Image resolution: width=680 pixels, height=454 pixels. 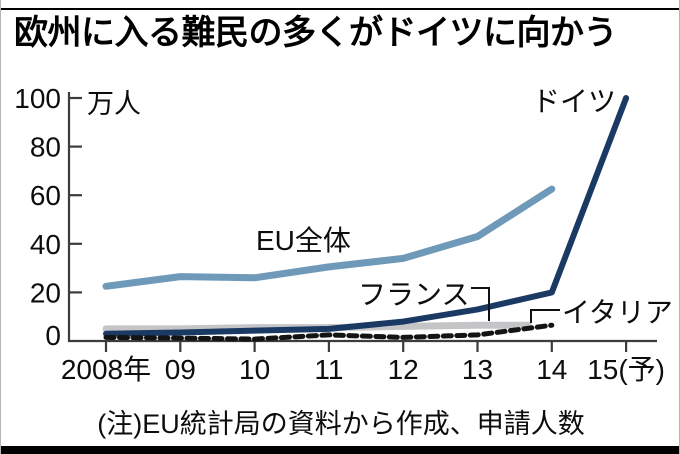 I want to click on chart-title: 欧州に入る難民の多くがドイツに向かう, so click(x=316, y=33).